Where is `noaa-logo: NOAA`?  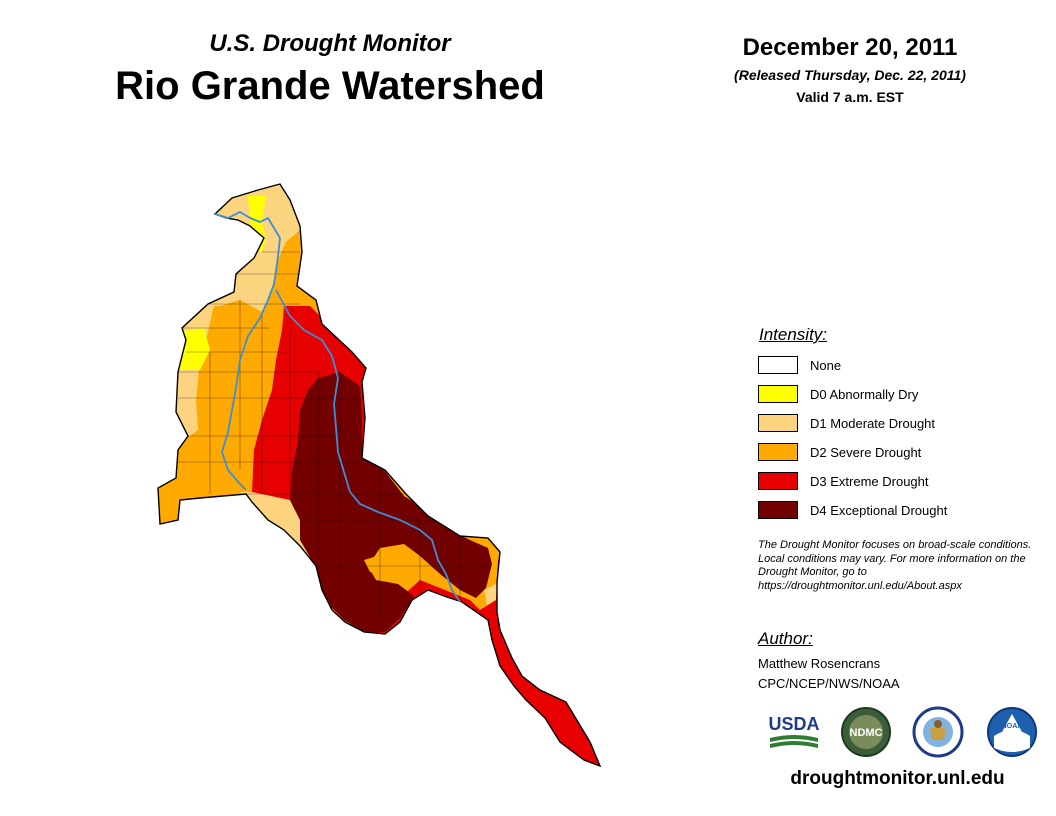 noaa-logo: NOAA is located at coordinates (1012, 732).